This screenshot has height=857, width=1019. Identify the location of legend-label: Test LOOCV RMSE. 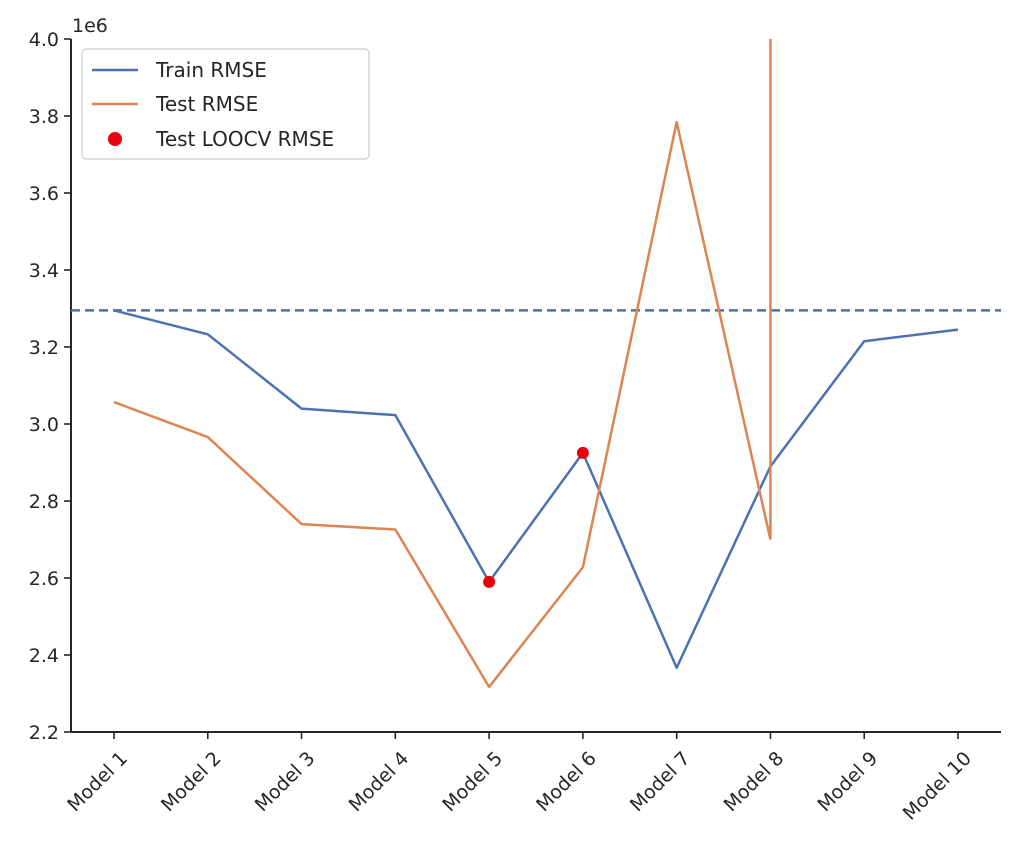
(244, 139).